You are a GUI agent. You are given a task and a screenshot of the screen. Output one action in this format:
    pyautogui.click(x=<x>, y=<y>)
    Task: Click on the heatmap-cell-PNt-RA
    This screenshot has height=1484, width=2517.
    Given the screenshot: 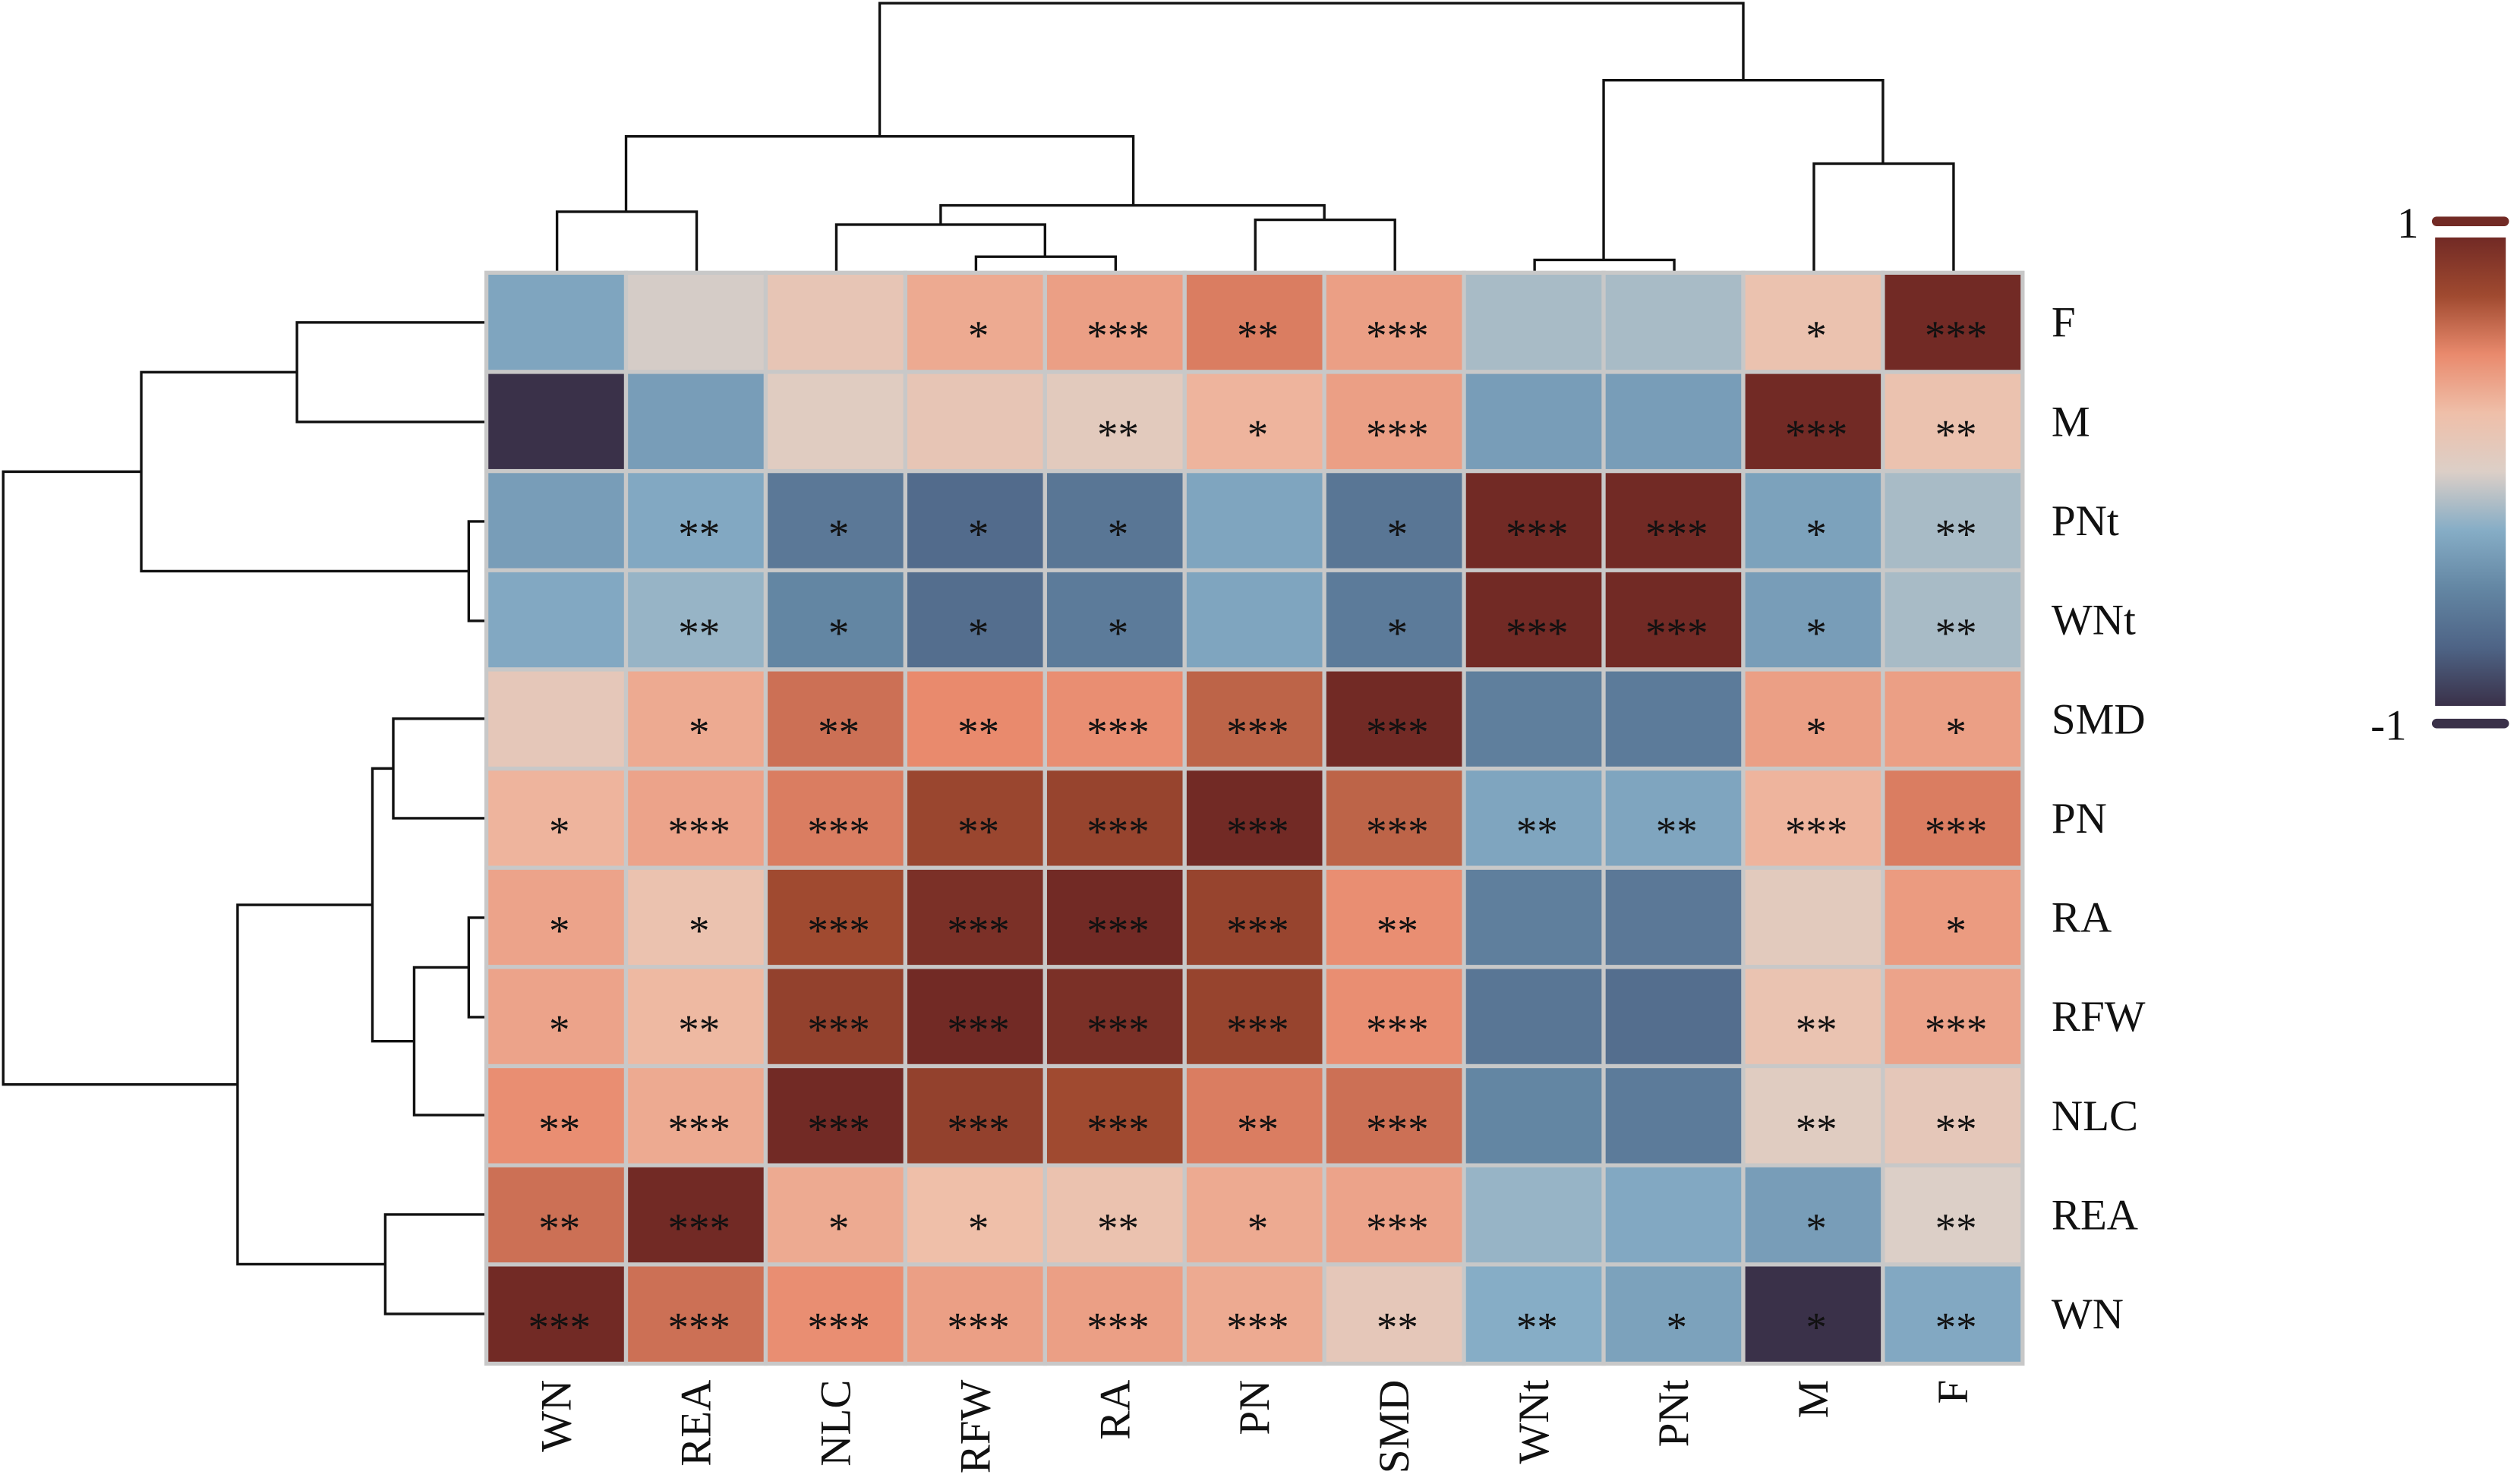 What is the action you would take?
    pyautogui.click(x=1114, y=520)
    